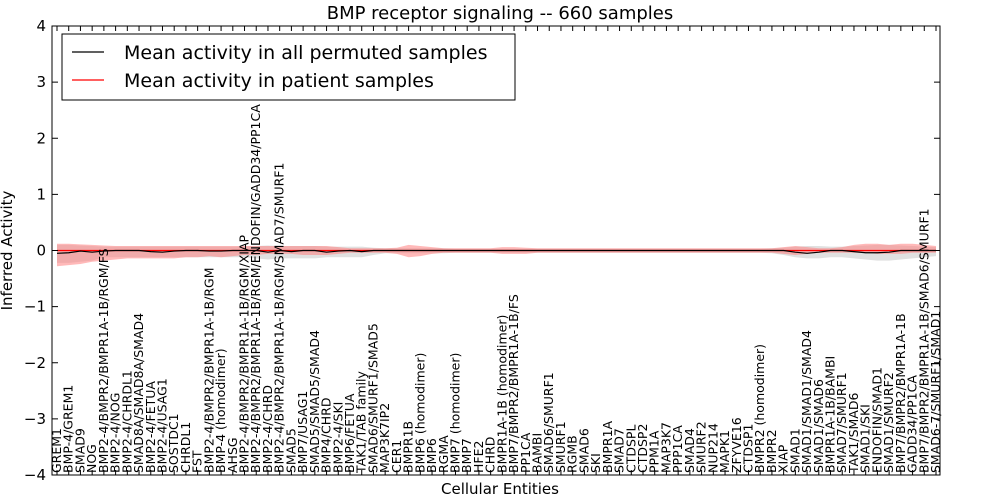 Image resolution: width=1000 pixels, height=500 pixels. I want to click on x-tick-label: FST, so click(197, 461).